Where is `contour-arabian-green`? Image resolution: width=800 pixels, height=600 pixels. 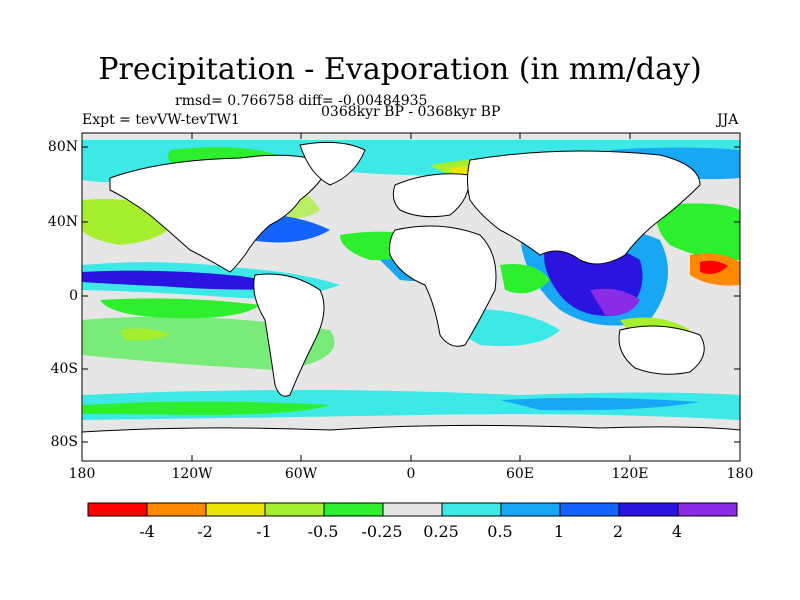 contour-arabian-green is located at coordinates (525, 279).